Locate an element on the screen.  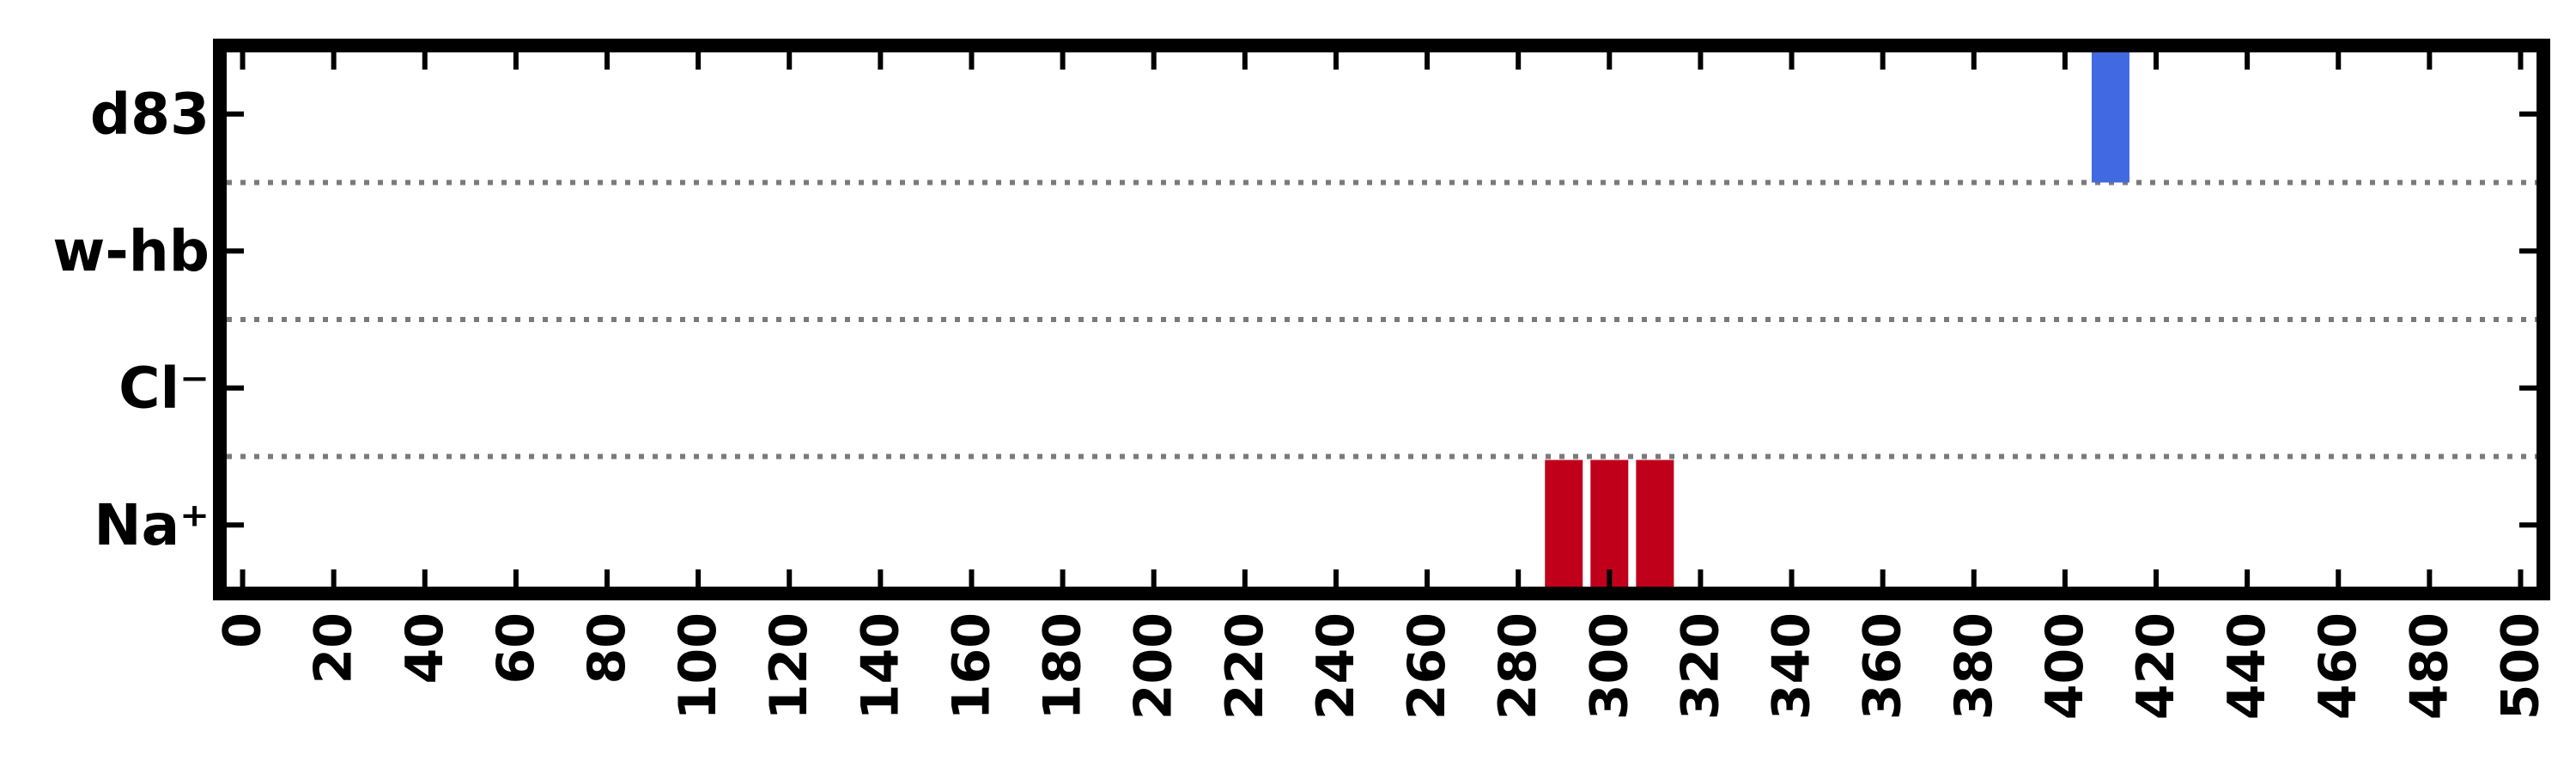
category-label: d83 is located at coordinates (150, 114).